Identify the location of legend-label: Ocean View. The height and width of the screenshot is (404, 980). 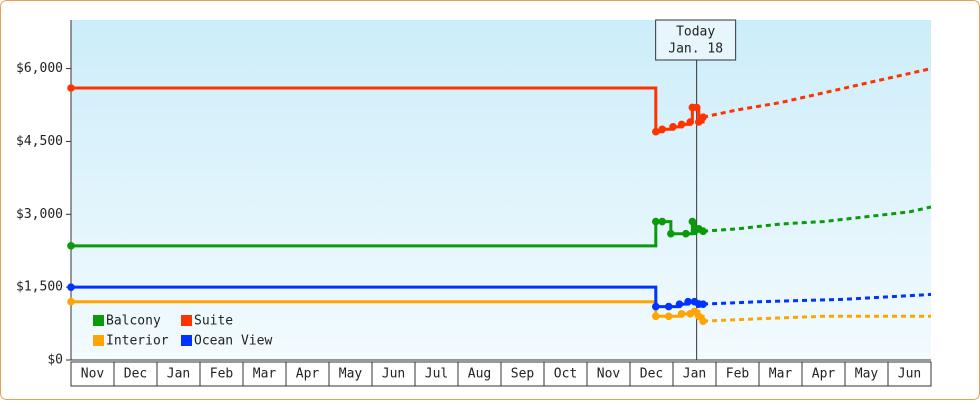
(233, 341).